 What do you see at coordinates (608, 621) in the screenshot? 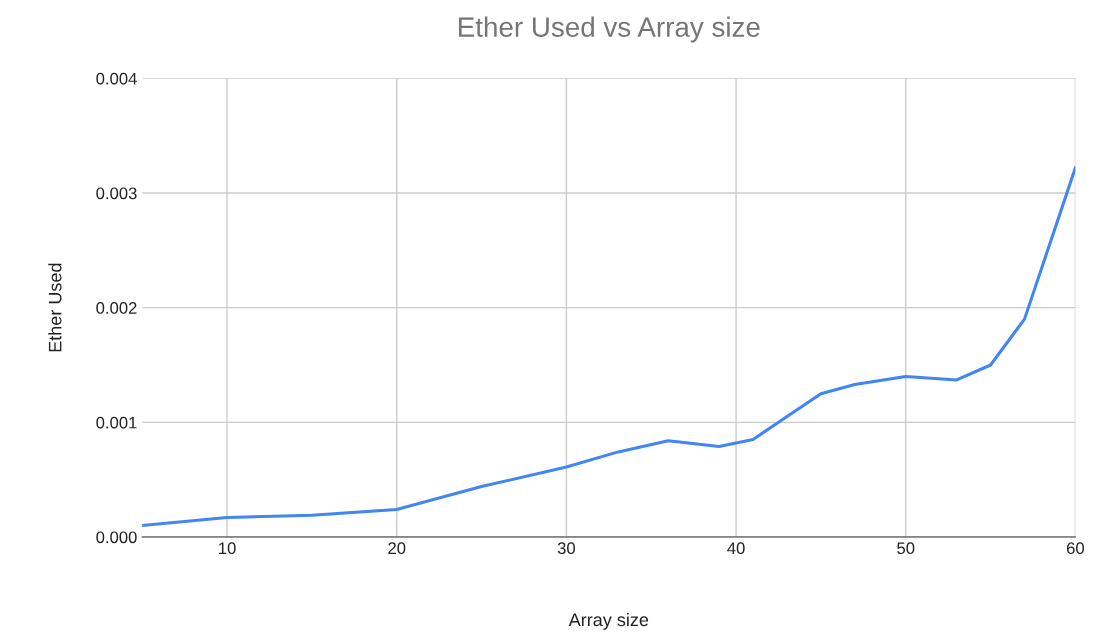
I see `x-axis-title: Array size` at bounding box center [608, 621].